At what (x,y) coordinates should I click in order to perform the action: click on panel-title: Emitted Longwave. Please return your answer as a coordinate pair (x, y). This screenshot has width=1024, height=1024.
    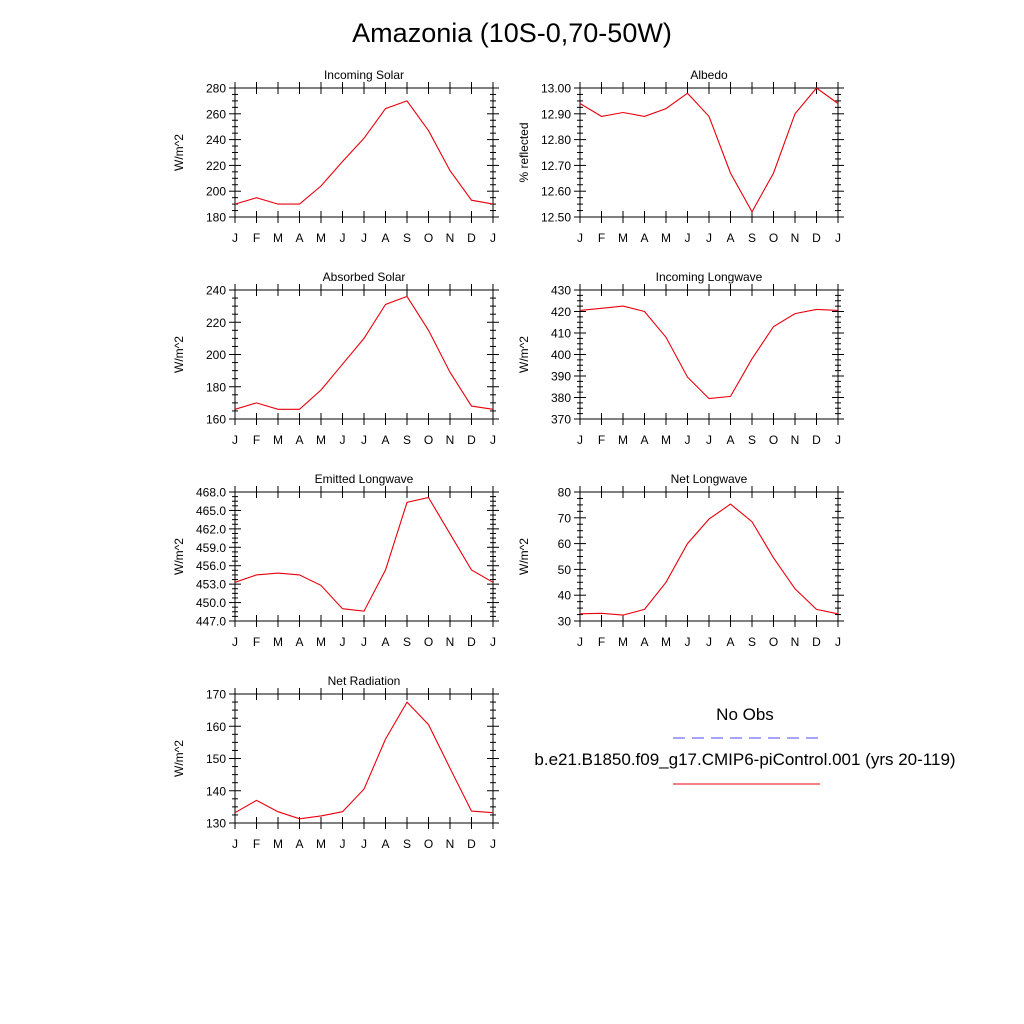
    Looking at the image, I should click on (364, 479).